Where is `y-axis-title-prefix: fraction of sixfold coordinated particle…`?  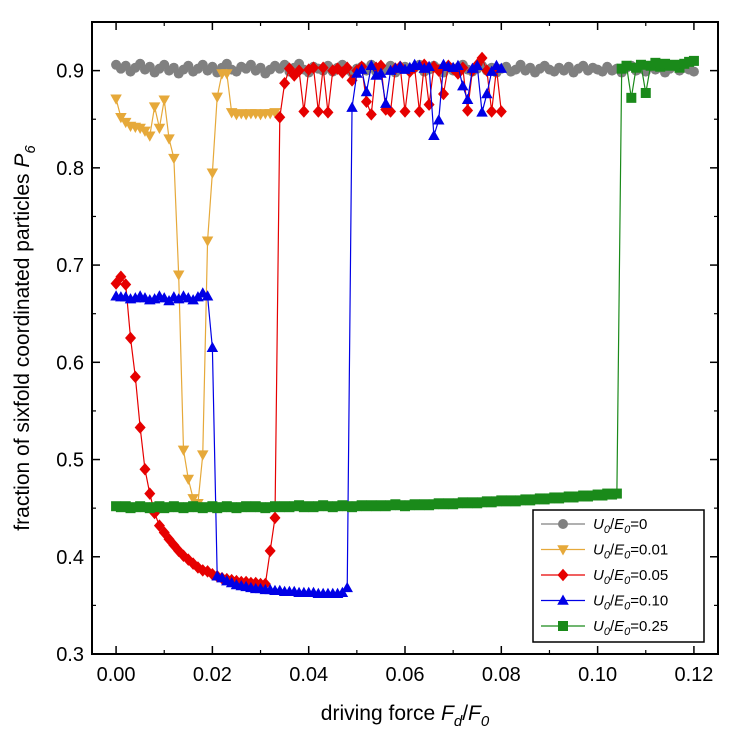 y-axis-title-prefix: fraction of sixfold coordinated particle… is located at coordinates (22, 349).